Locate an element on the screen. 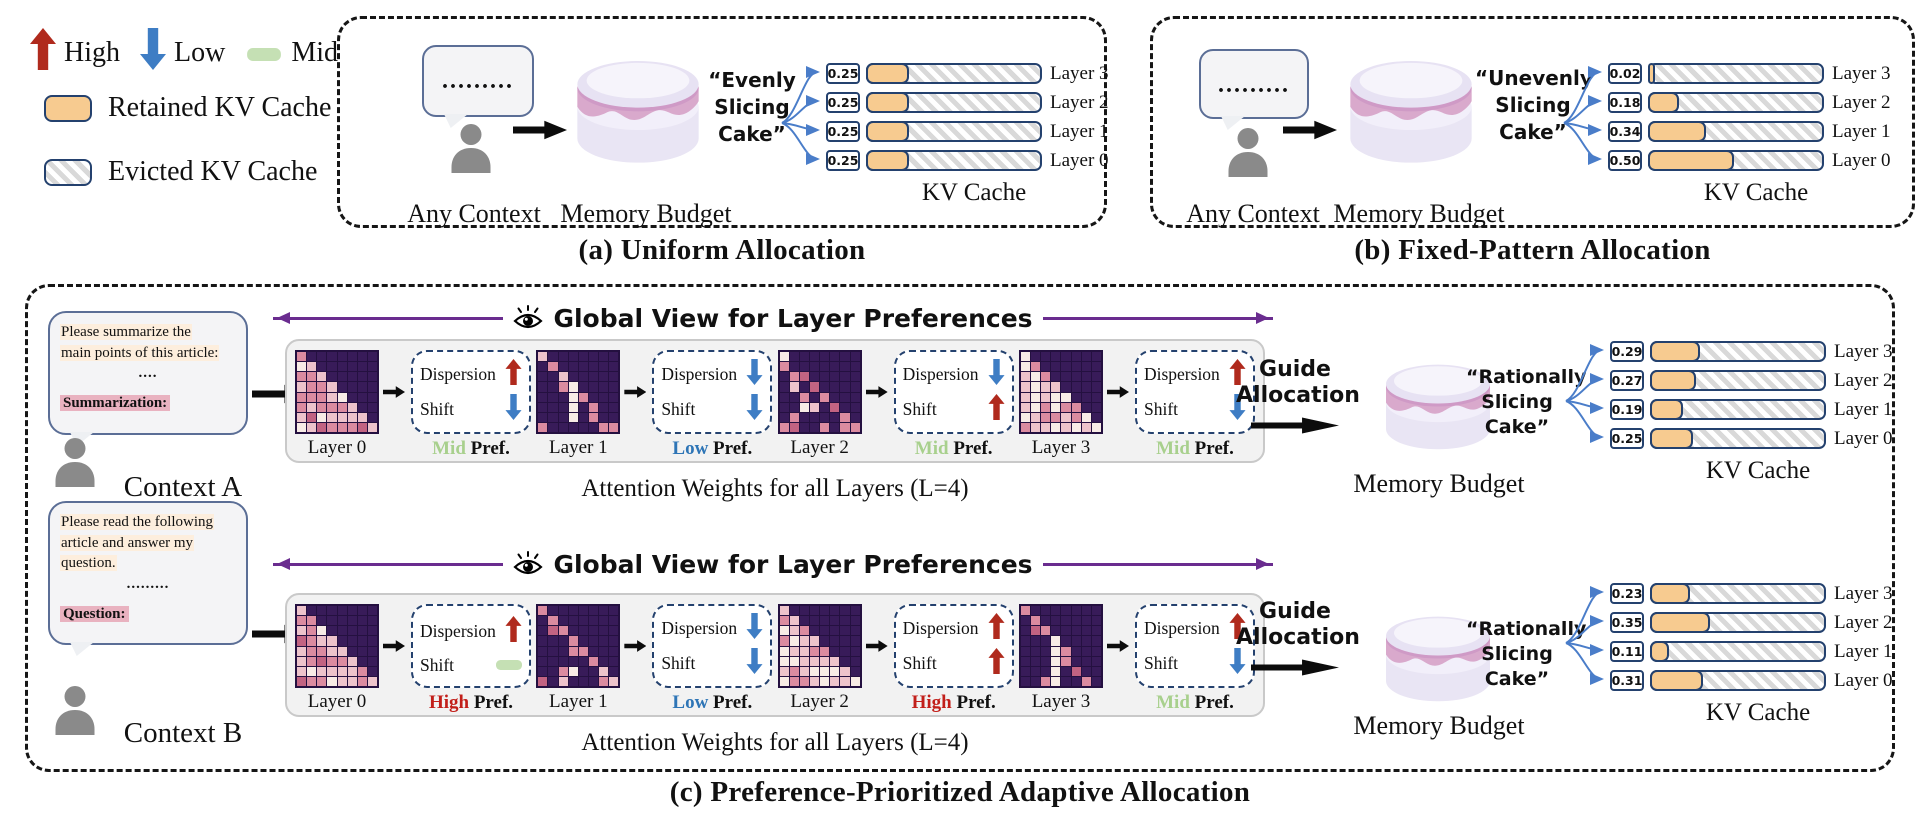  layer-label: Layer 0 is located at coordinates (1863, 438).